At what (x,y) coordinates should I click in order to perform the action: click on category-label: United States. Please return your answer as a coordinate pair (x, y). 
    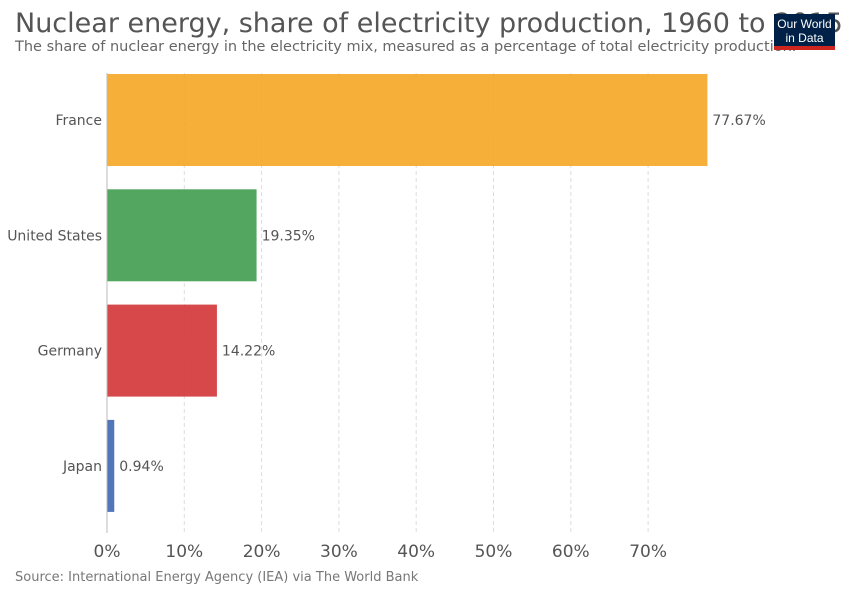
    Looking at the image, I should click on (54, 236).